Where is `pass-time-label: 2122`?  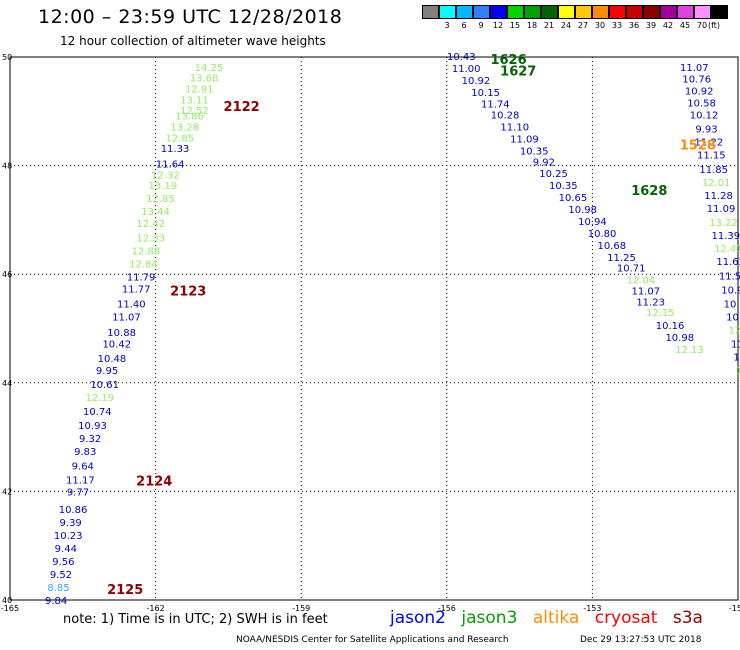 pass-time-label: 2122 is located at coordinates (242, 107).